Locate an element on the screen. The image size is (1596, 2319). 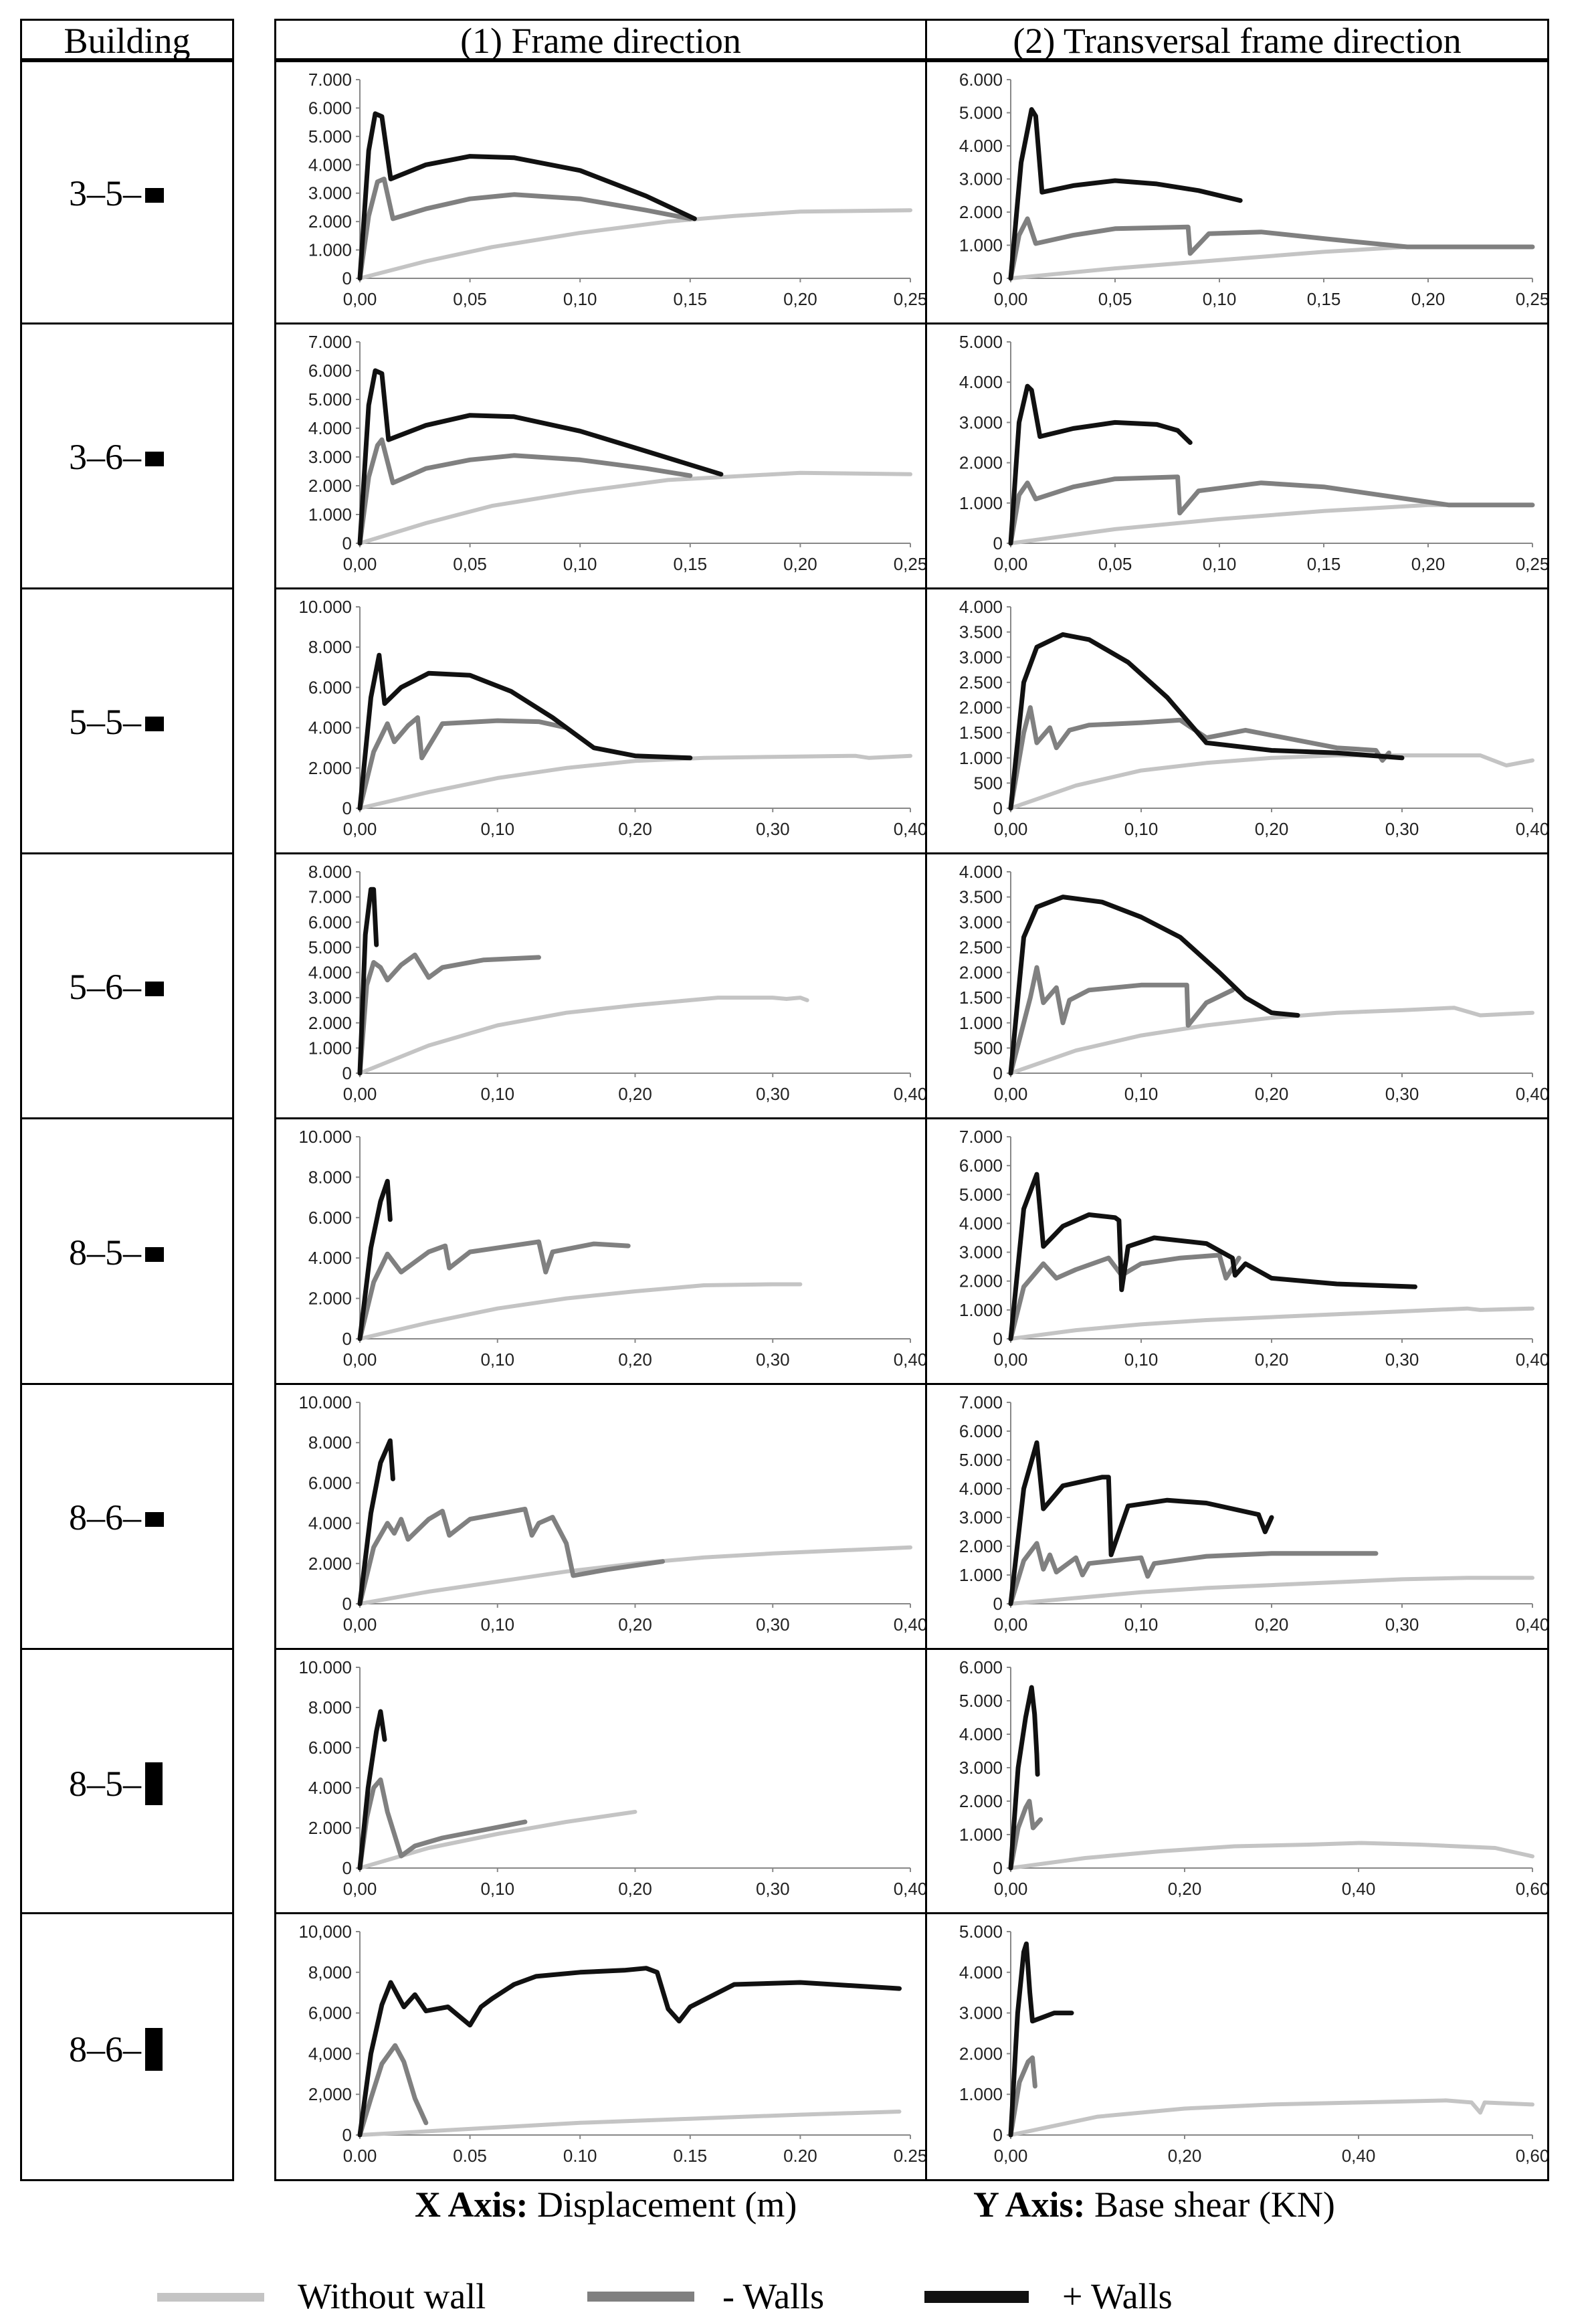
building-label: 3–5– is located at coordinates (152, 193).